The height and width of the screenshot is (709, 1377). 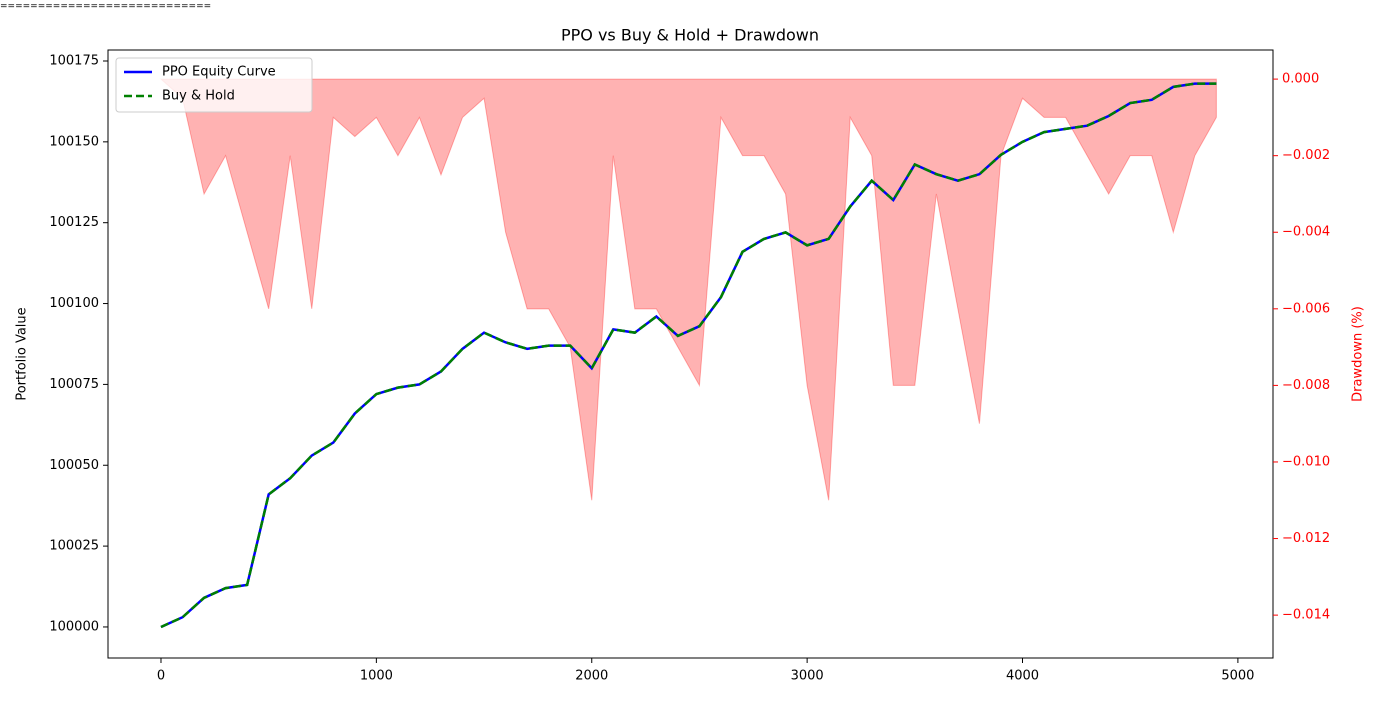 I want to click on x-tick-label: 1000, so click(x=376, y=676).